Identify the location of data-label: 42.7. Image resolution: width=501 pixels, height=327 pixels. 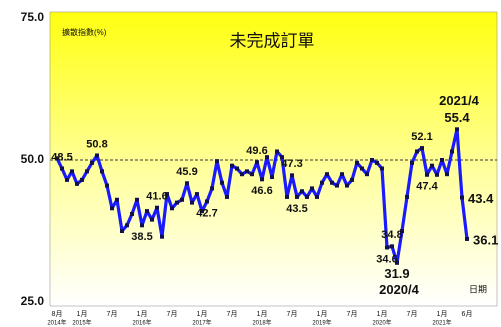
(206, 213).